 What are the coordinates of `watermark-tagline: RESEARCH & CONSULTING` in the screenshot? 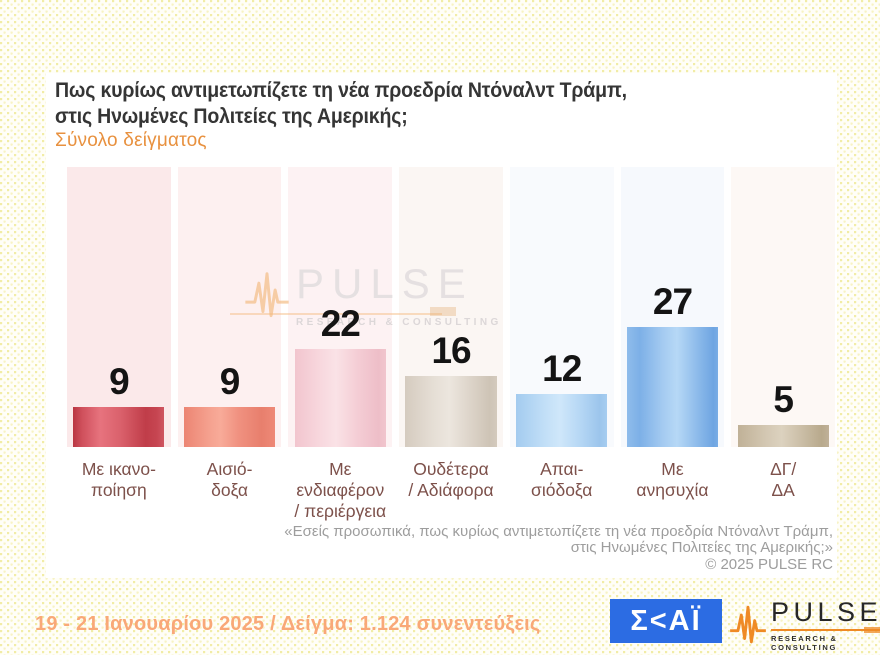 It's located at (399, 322).